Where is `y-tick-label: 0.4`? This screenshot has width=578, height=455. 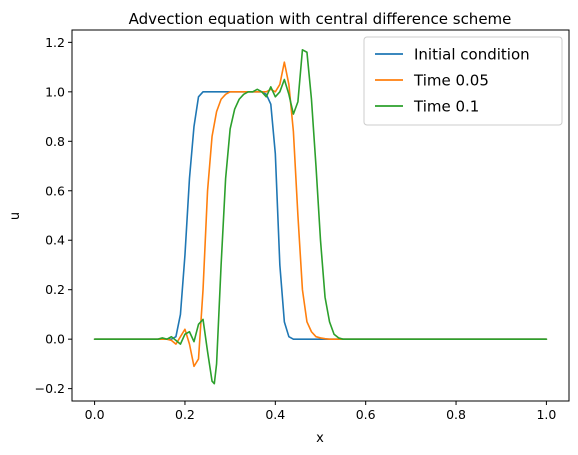 y-tick-label: 0.4 is located at coordinates (55, 240).